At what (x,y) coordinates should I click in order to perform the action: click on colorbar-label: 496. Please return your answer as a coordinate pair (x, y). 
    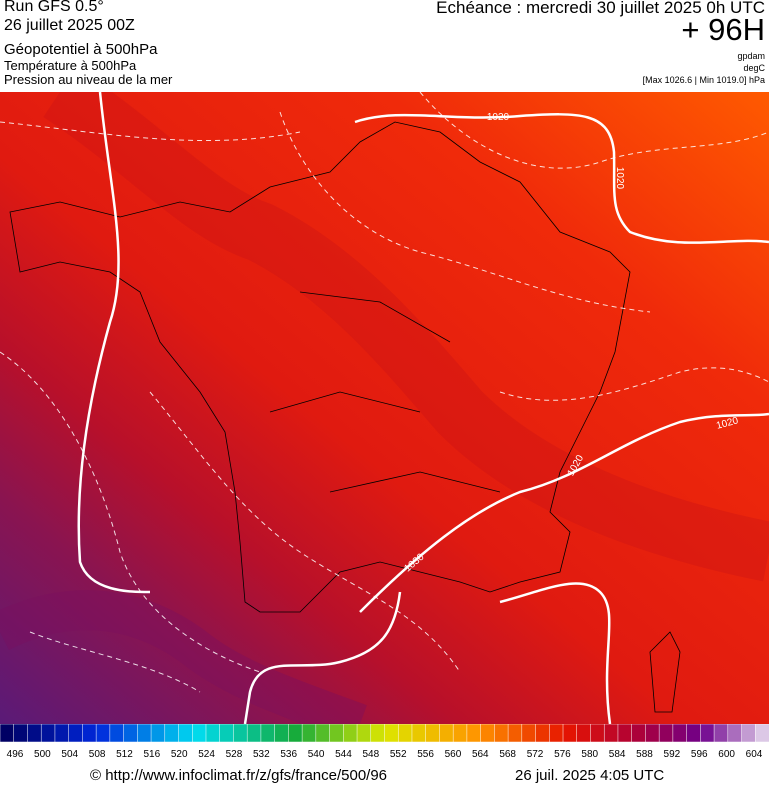
    Looking at the image, I should click on (15, 754).